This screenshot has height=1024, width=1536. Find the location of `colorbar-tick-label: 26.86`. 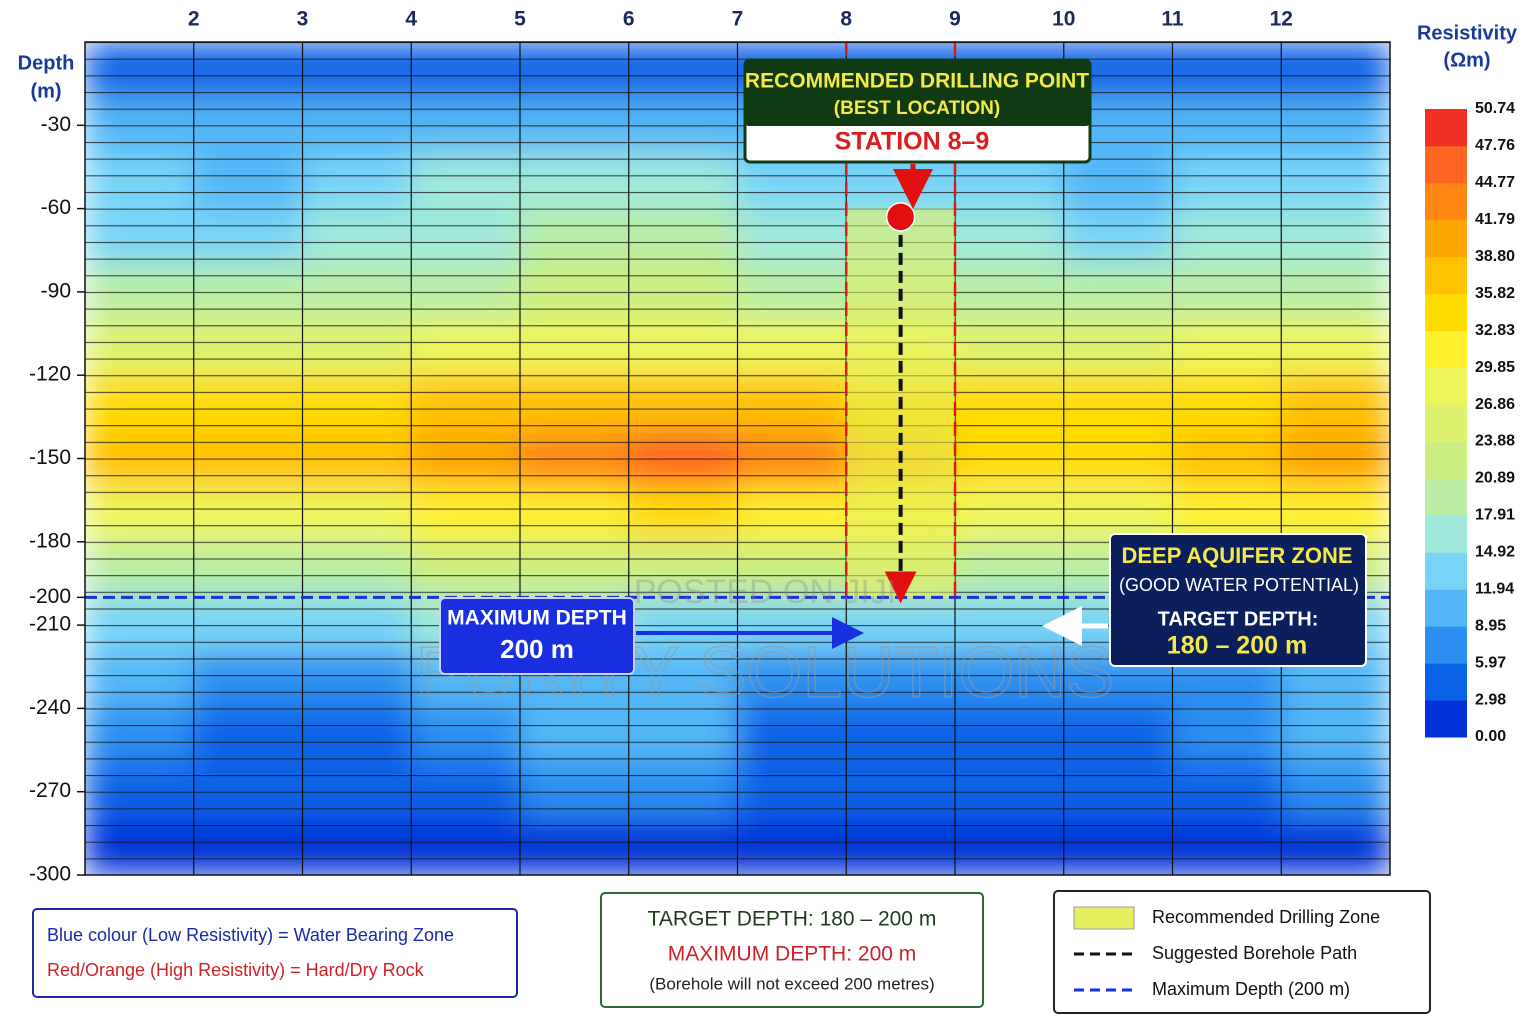

colorbar-tick-label: 26.86 is located at coordinates (1495, 404).